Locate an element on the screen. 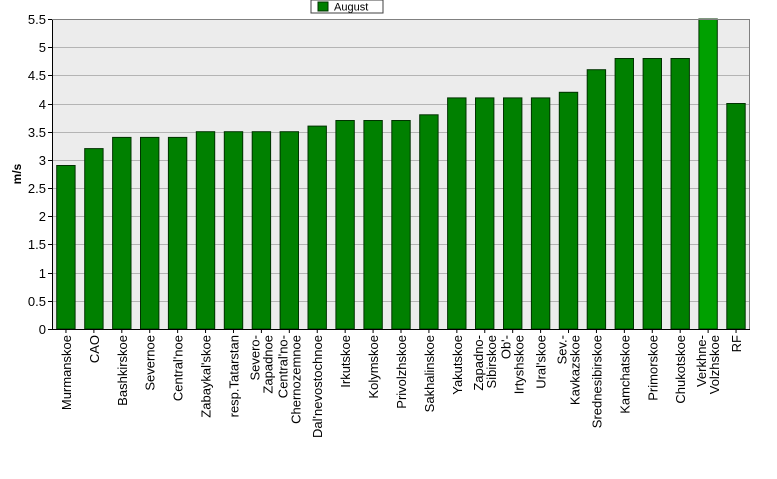 The width and height of the screenshot is (777, 479). x-tick-label: Ural'skoe is located at coordinates (541, 362).